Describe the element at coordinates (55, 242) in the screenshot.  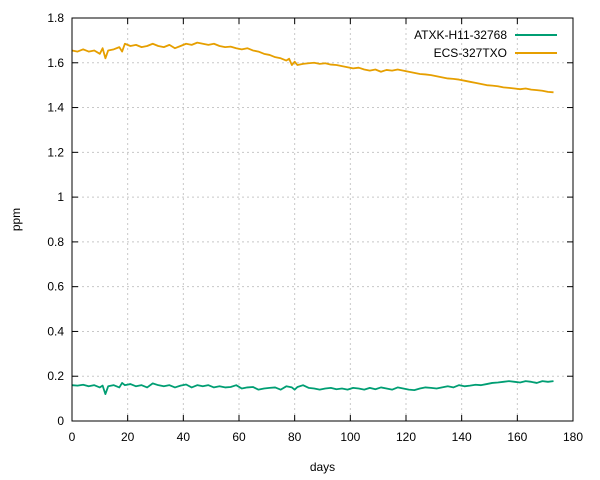
I see `y-tick-label: 0.8` at that location.